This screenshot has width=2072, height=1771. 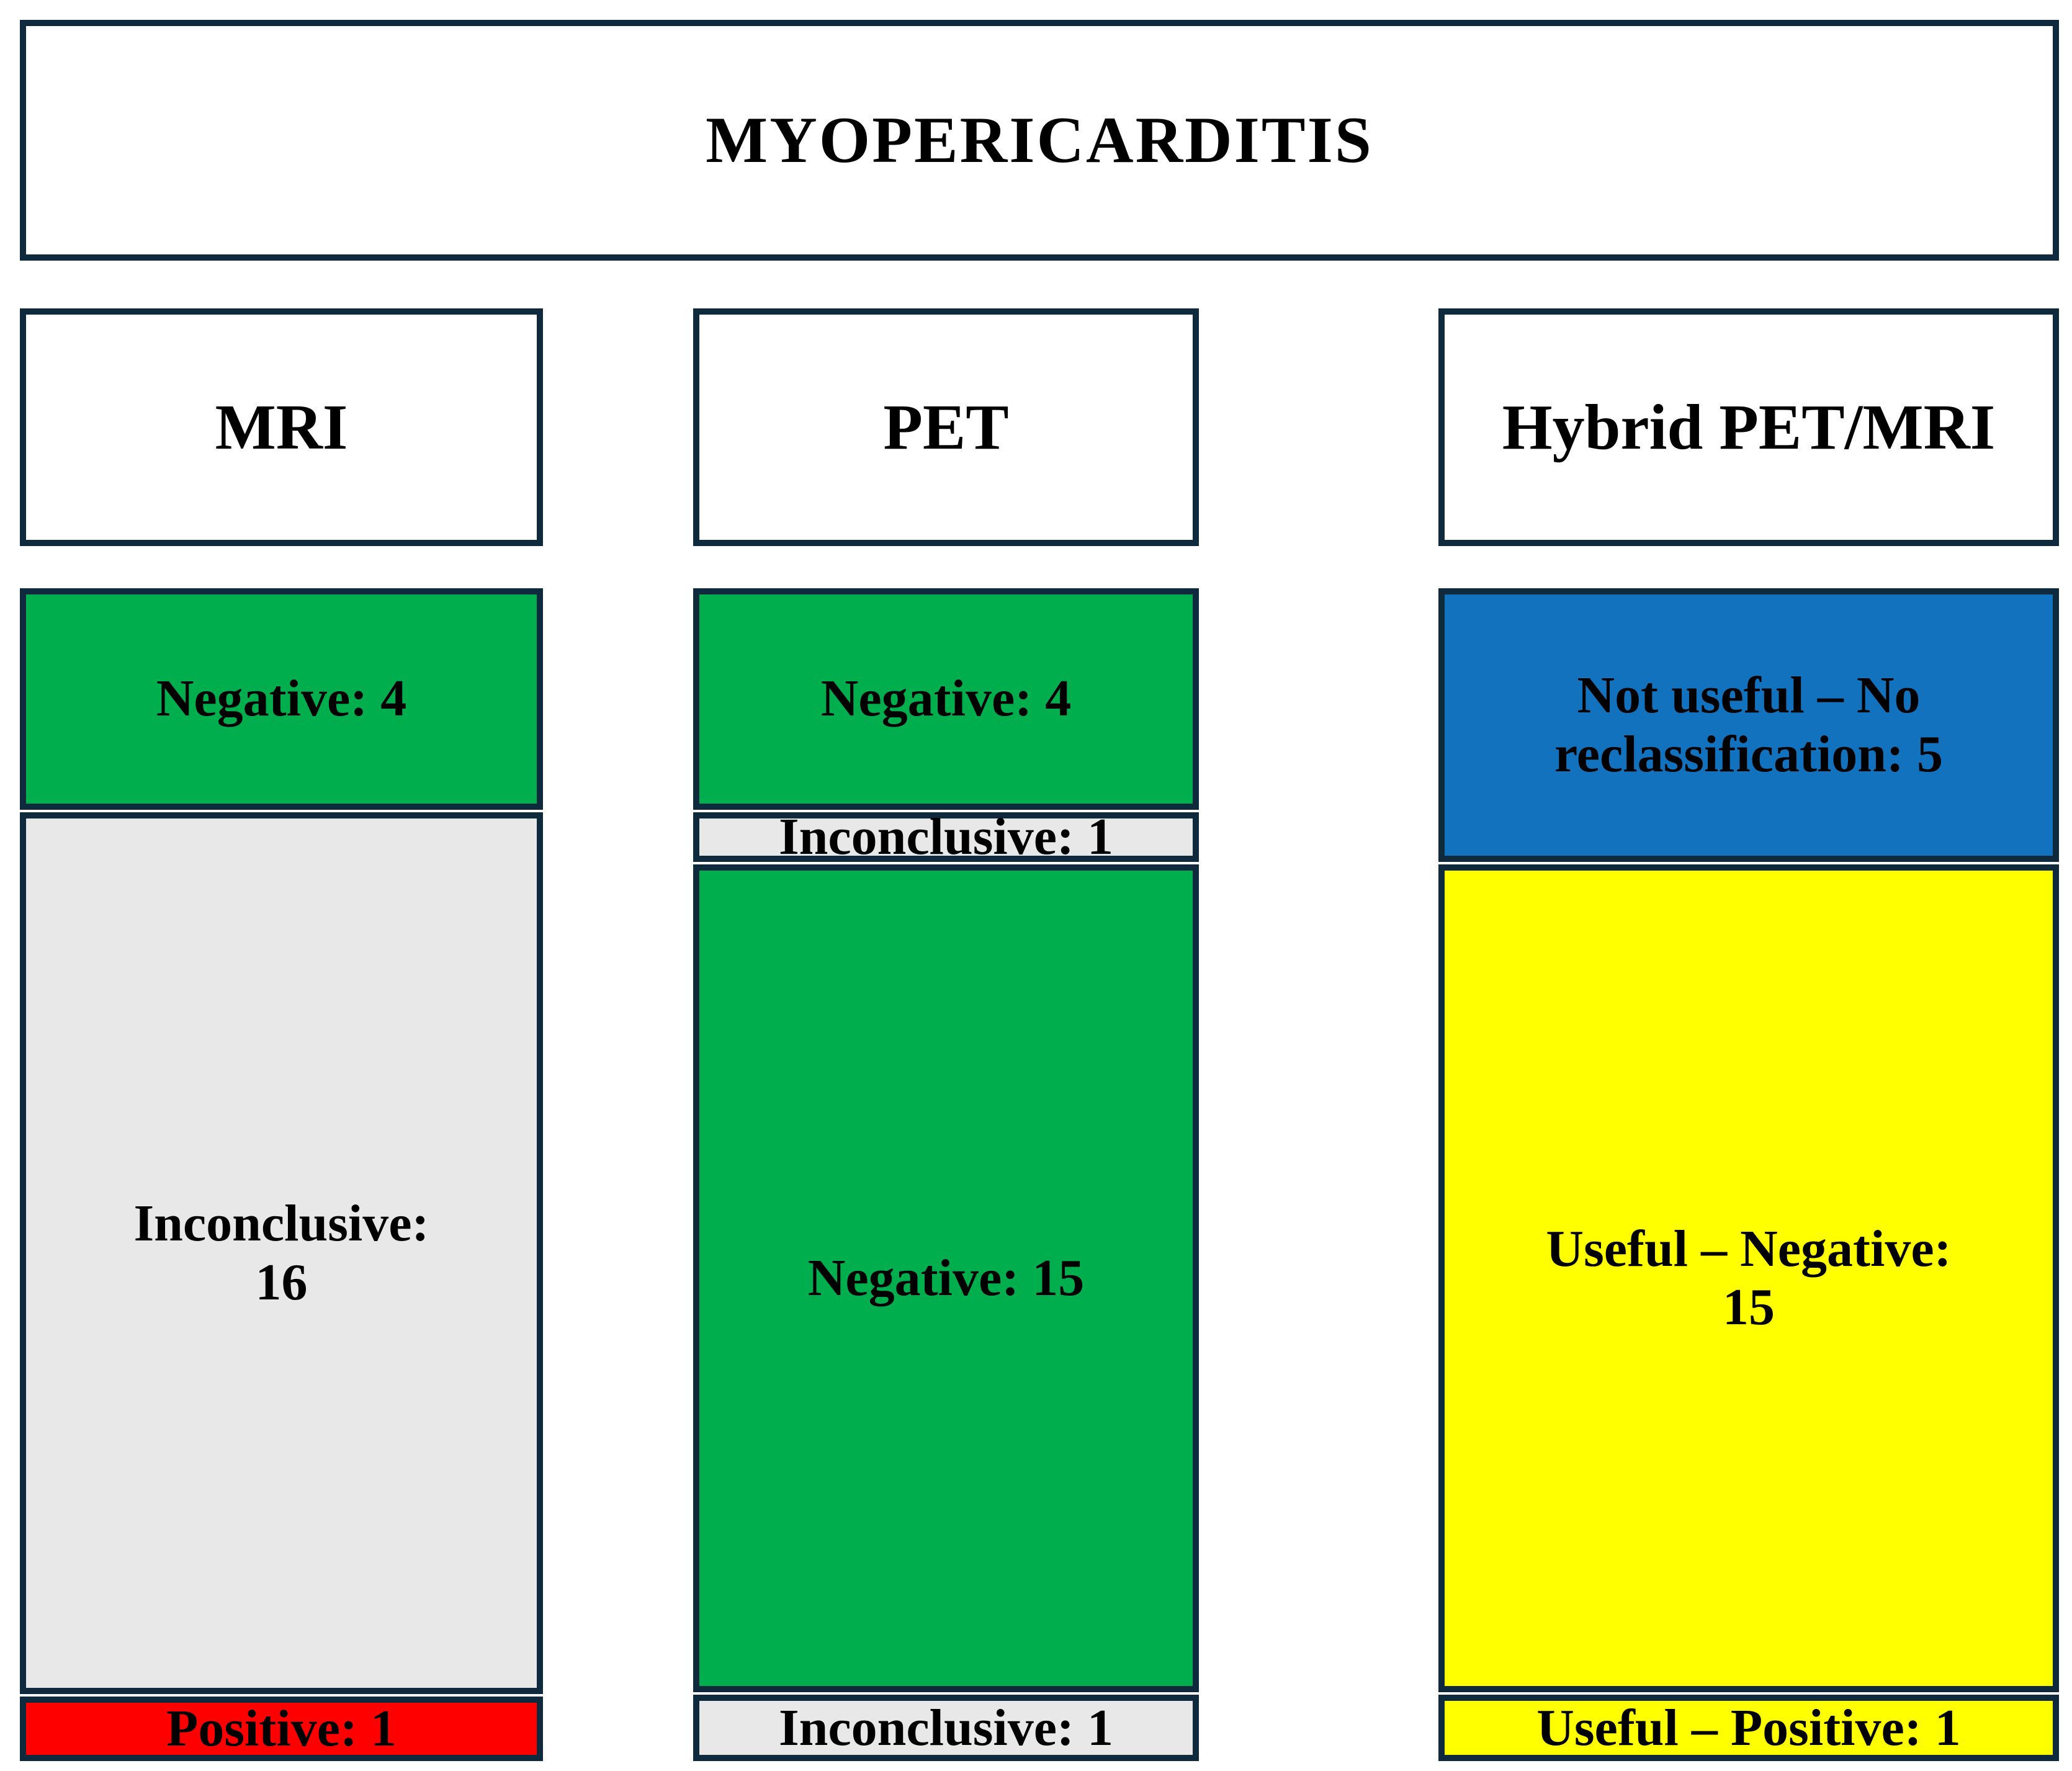 I want to click on hybrid-segment-not-useful: Not useful – No reclassification: 5, so click(x=1749, y=725).